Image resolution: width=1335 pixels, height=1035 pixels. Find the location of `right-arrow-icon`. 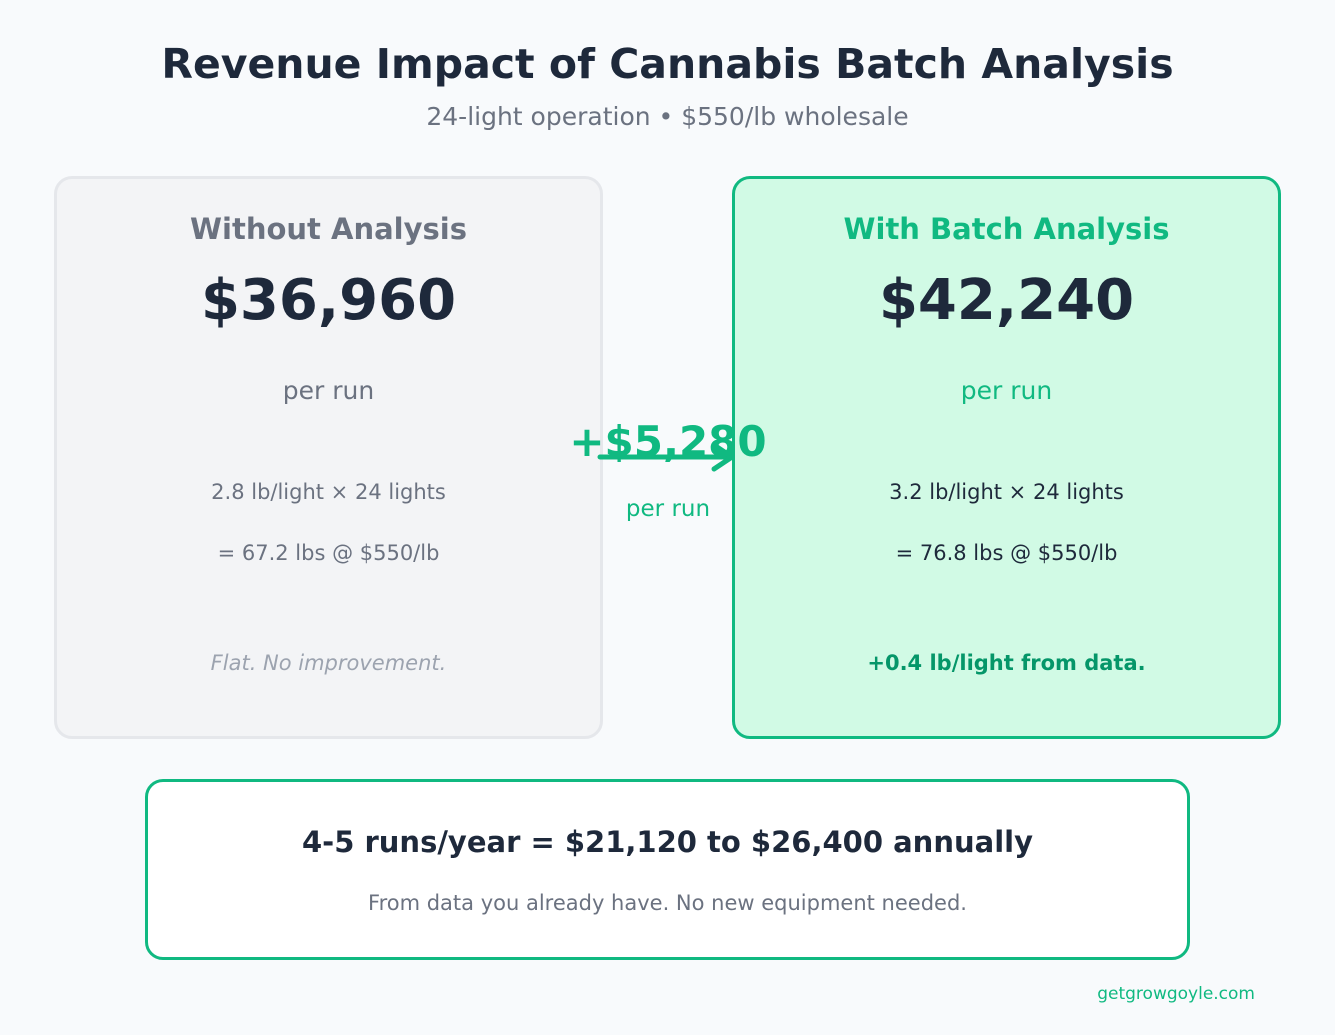

right-arrow-icon is located at coordinates (666, 457).